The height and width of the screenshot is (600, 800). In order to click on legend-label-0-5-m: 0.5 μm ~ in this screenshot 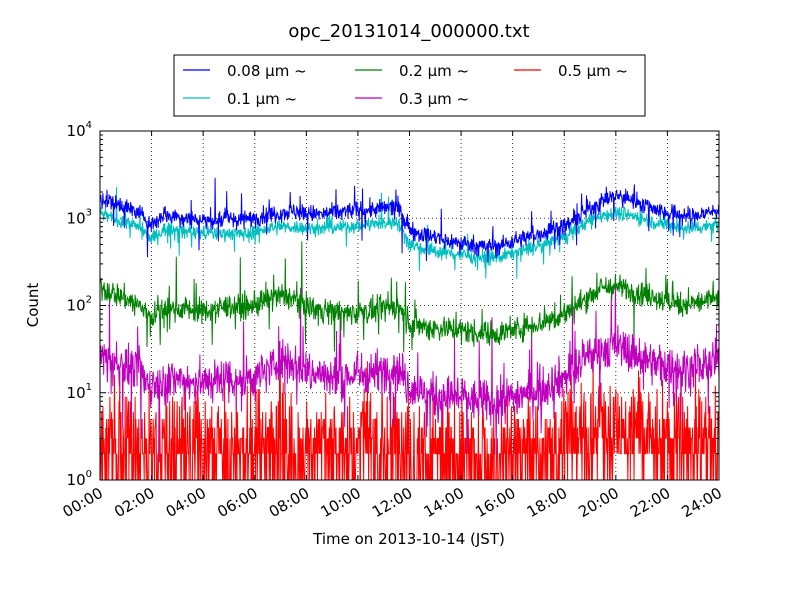, I will do `click(593, 71)`.